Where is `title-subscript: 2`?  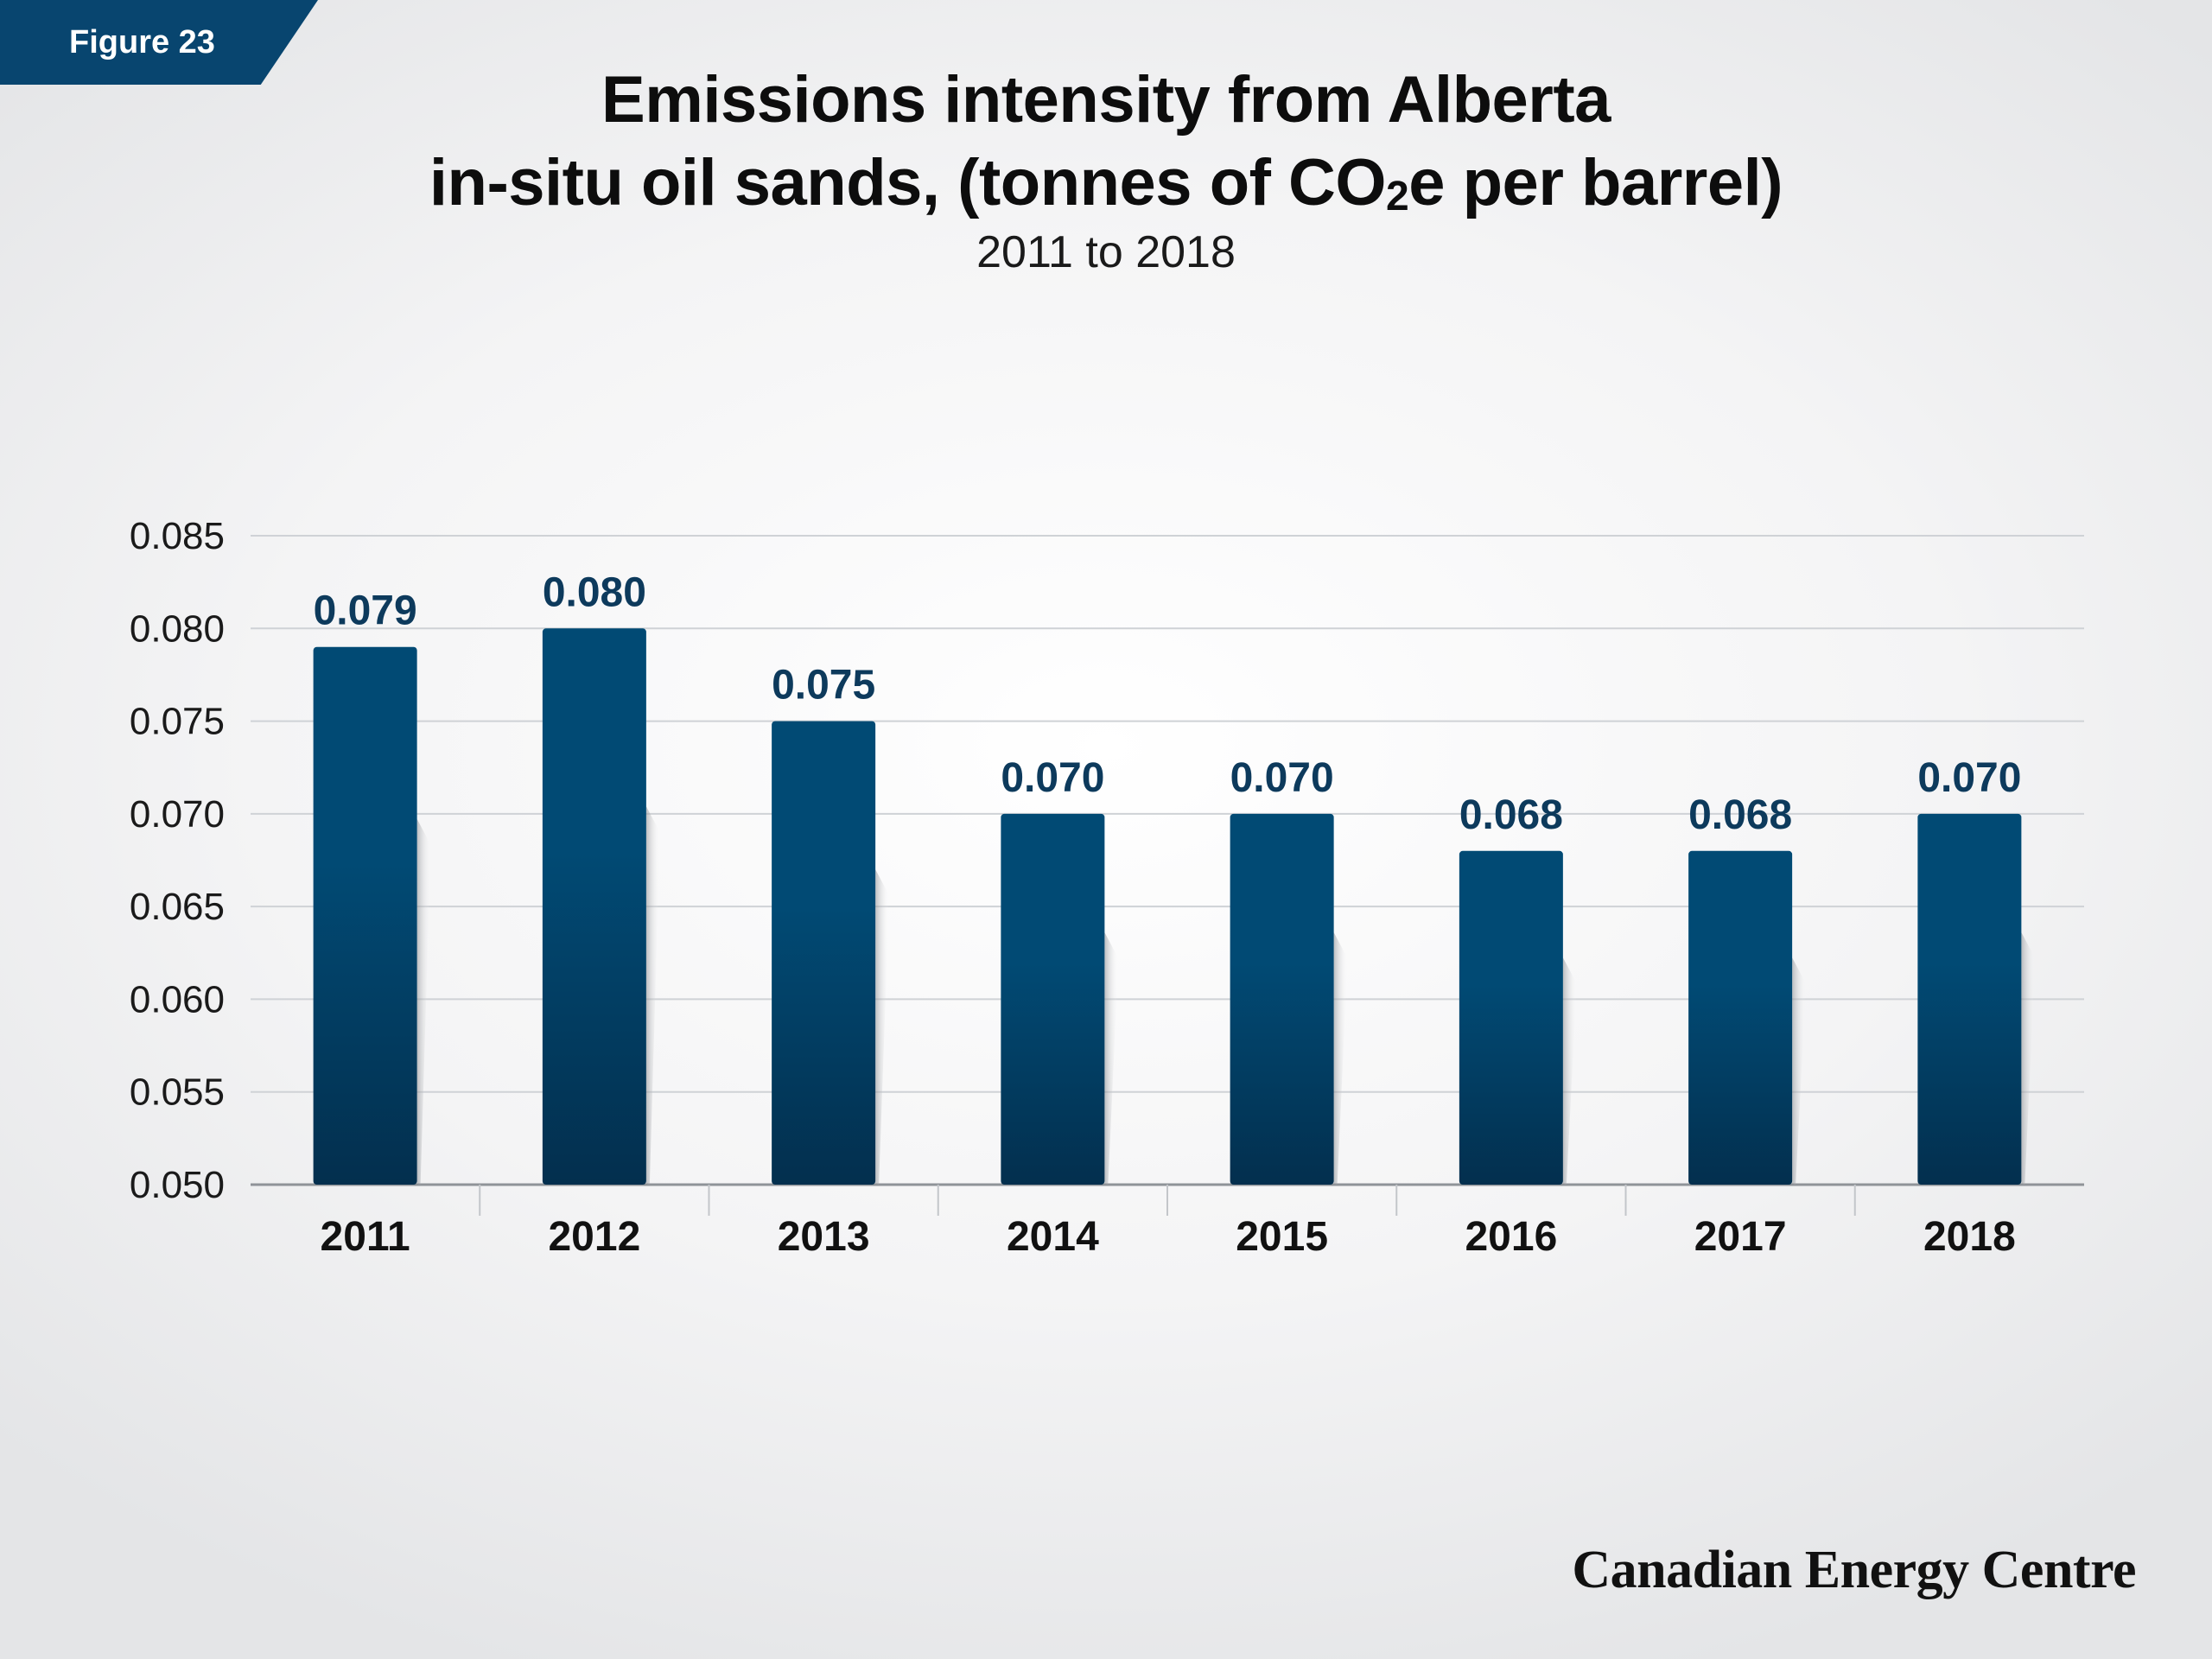 title-subscript: 2 is located at coordinates (1397, 196).